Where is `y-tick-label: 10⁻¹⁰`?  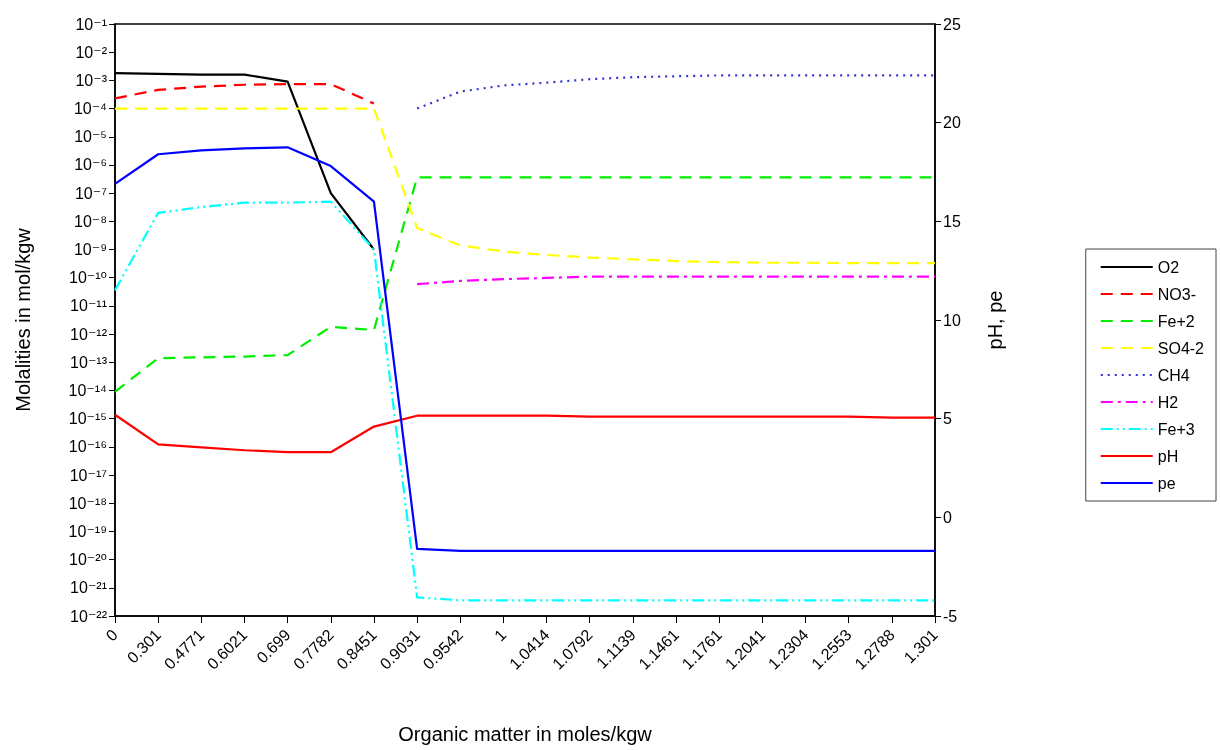 y-tick-label: 10⁻¹⁰ is located at coordinates (88, 278).